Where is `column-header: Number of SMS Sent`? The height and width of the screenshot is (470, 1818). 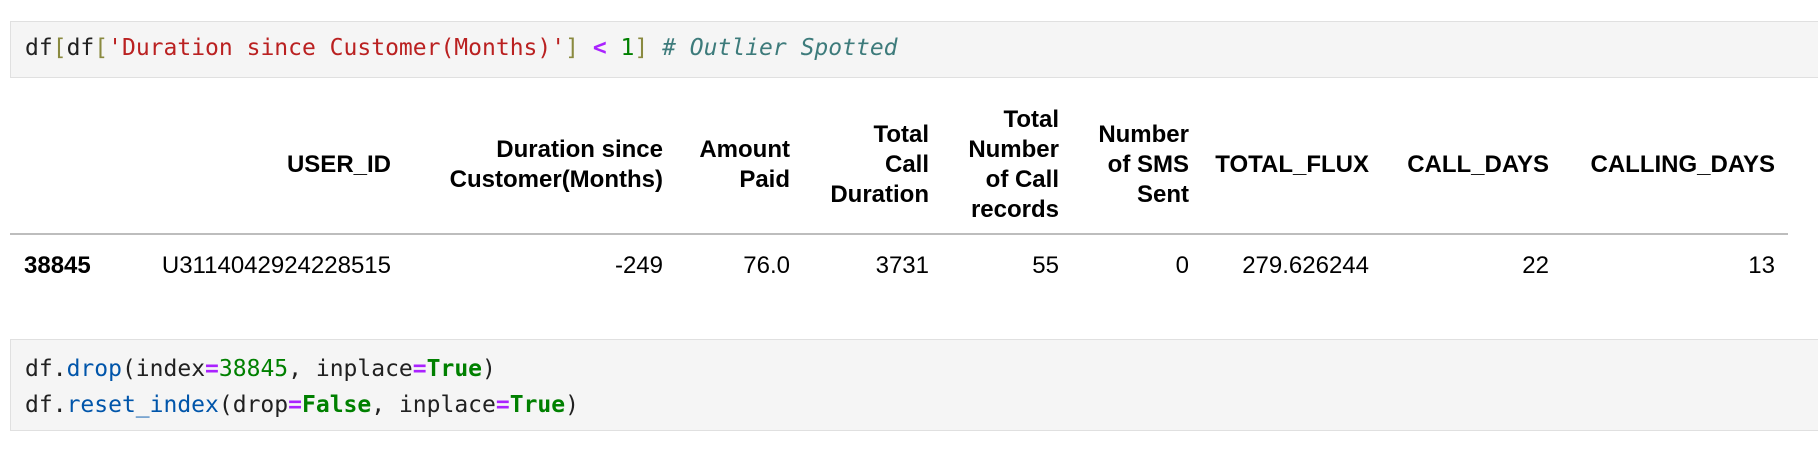
column-header: Number of SMS Sent is located at coordinates (1137, 165).